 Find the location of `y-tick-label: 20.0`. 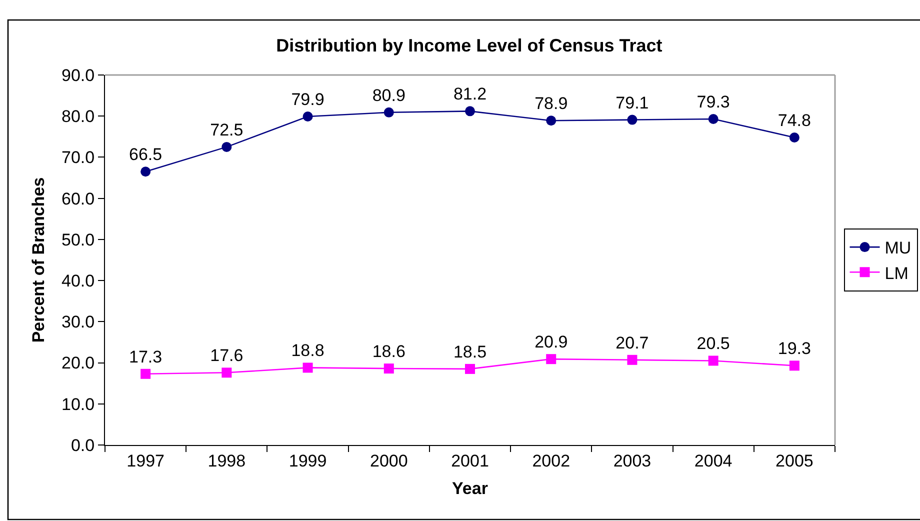

y-tick-label: 20.0 is located at coordinates (78, 363).